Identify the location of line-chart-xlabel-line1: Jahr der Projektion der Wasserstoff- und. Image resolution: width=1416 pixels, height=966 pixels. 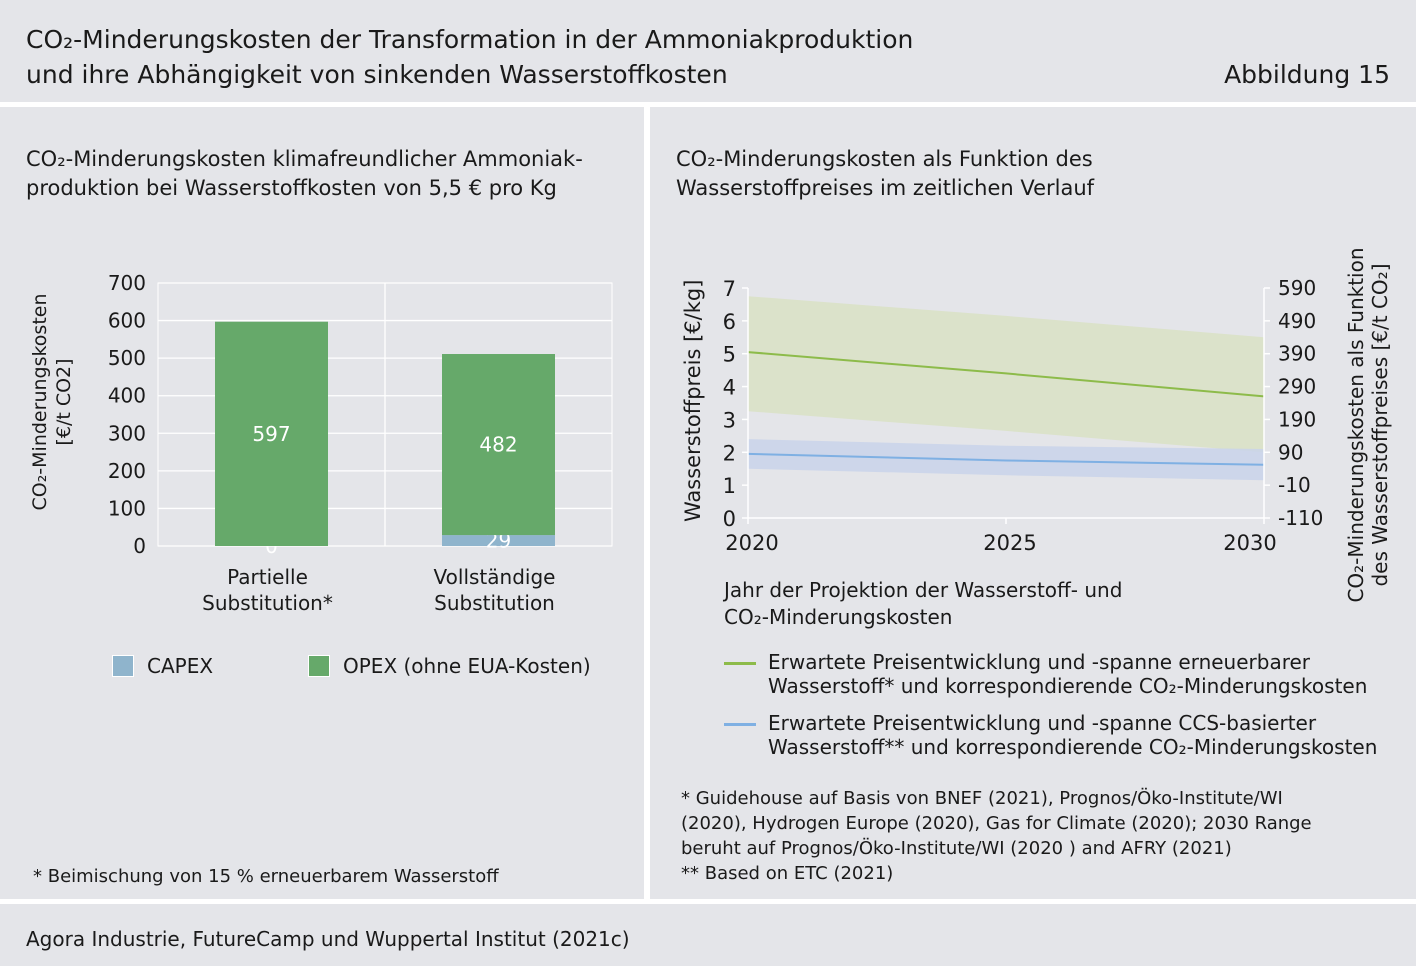
(923, 590).